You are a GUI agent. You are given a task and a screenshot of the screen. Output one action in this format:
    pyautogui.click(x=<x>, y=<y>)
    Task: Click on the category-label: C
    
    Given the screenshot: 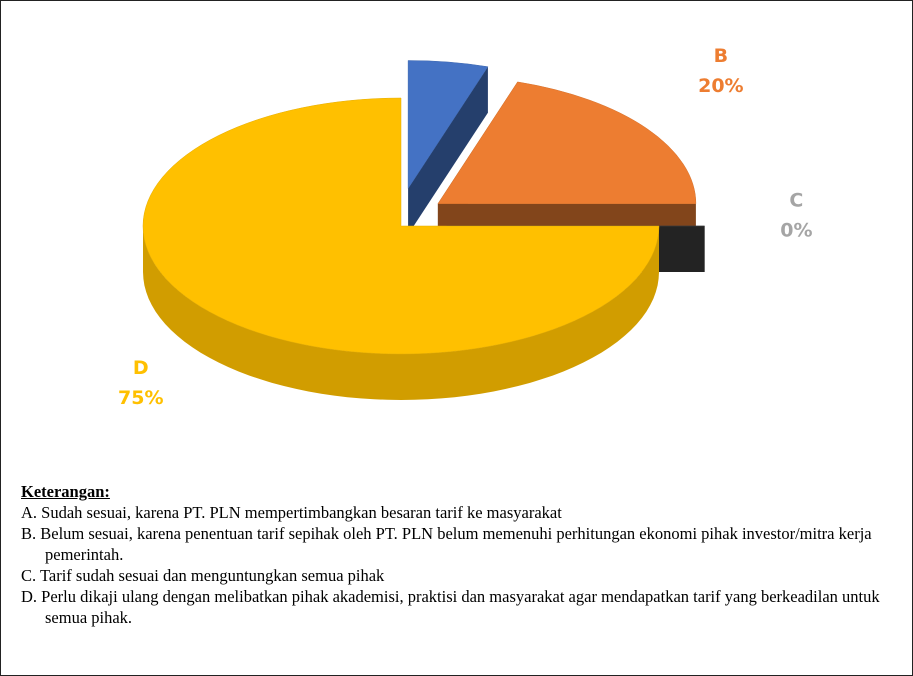 What is the action you would take?
    pyautogui.click(x=796, y=201)
    